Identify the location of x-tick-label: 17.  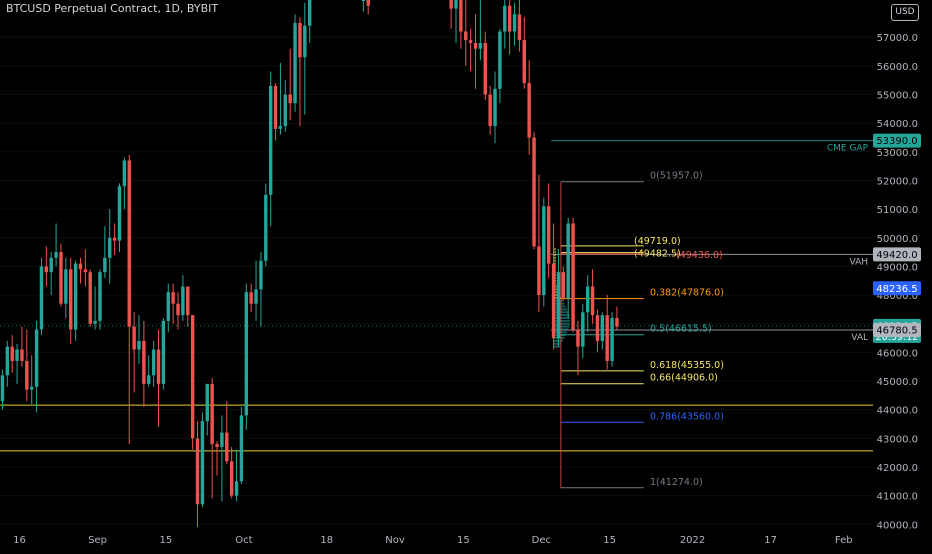
(770, 540).